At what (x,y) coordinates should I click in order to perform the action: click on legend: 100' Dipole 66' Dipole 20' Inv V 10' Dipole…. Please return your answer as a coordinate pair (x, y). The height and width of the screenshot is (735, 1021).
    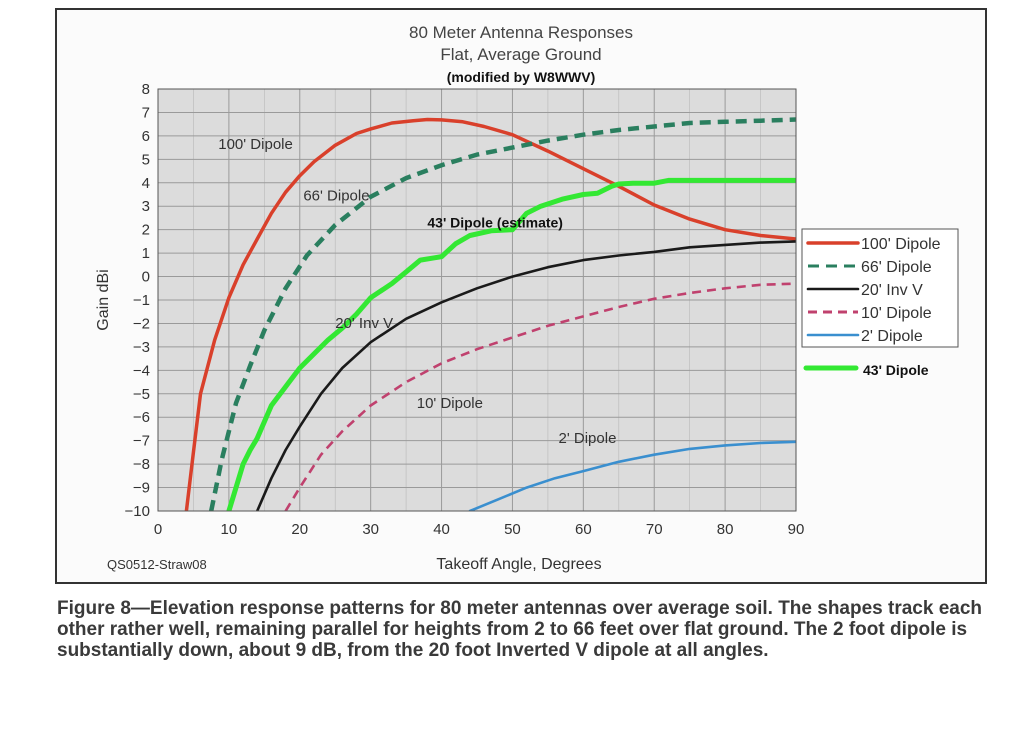
    Looking at the image, I should click on (880, 303).